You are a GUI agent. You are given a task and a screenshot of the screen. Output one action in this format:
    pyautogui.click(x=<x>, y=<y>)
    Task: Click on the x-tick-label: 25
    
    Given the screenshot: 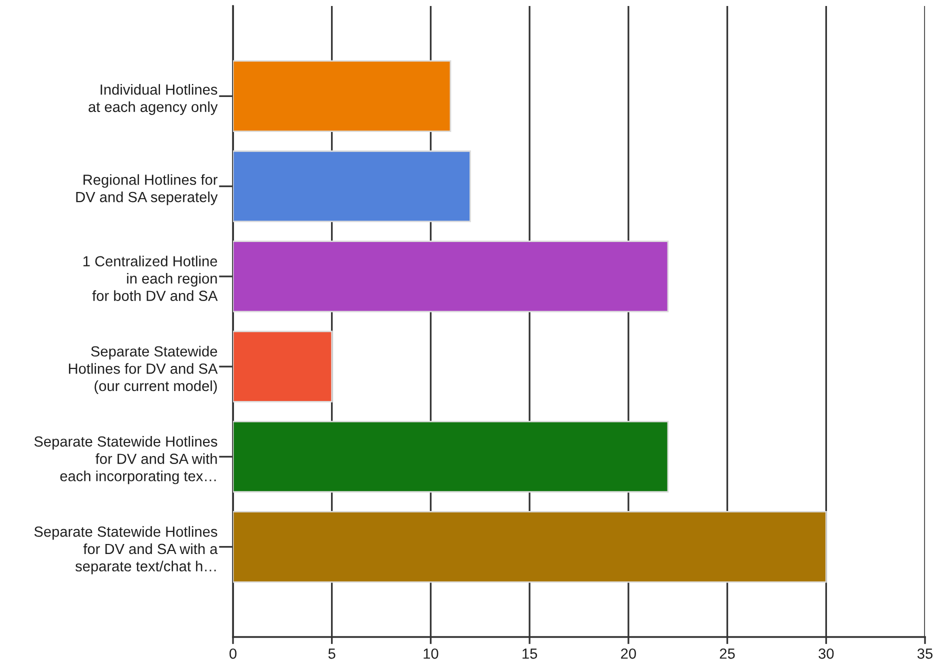 What is the action you would take?
    pyautogui.click(x=727, y=653)
    